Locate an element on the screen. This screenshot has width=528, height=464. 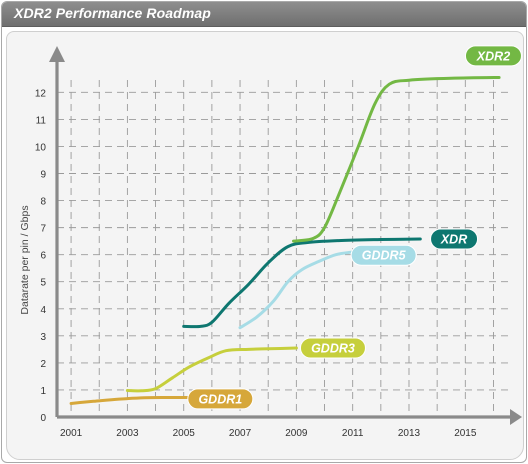
x-tick-label: 2013 is located at coordinates (409, 433).